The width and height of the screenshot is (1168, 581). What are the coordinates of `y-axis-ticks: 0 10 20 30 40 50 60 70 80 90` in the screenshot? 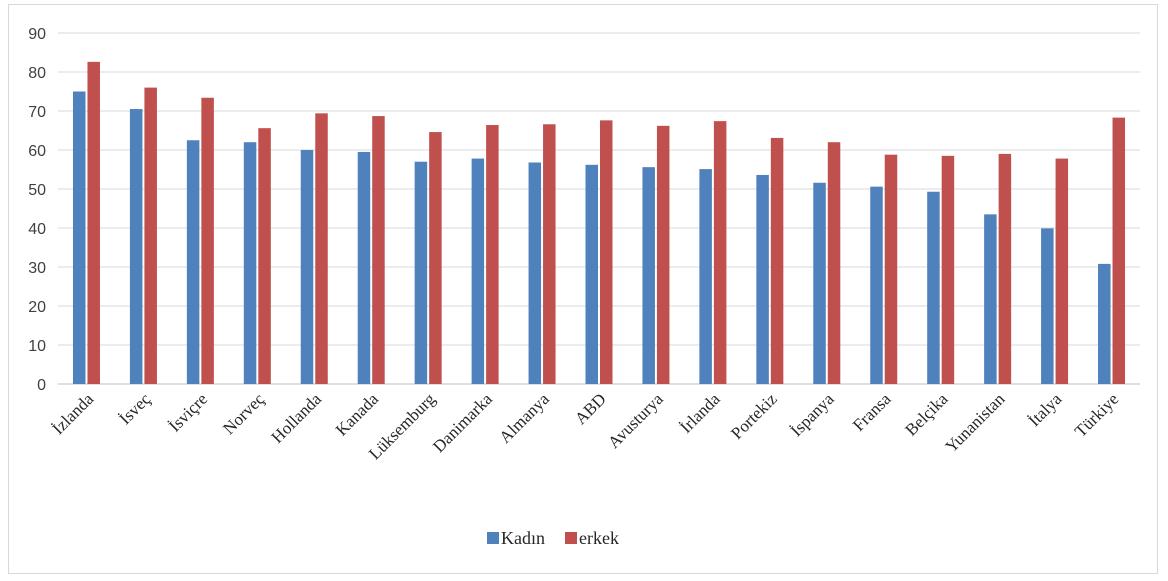 It's located at (37, 210).